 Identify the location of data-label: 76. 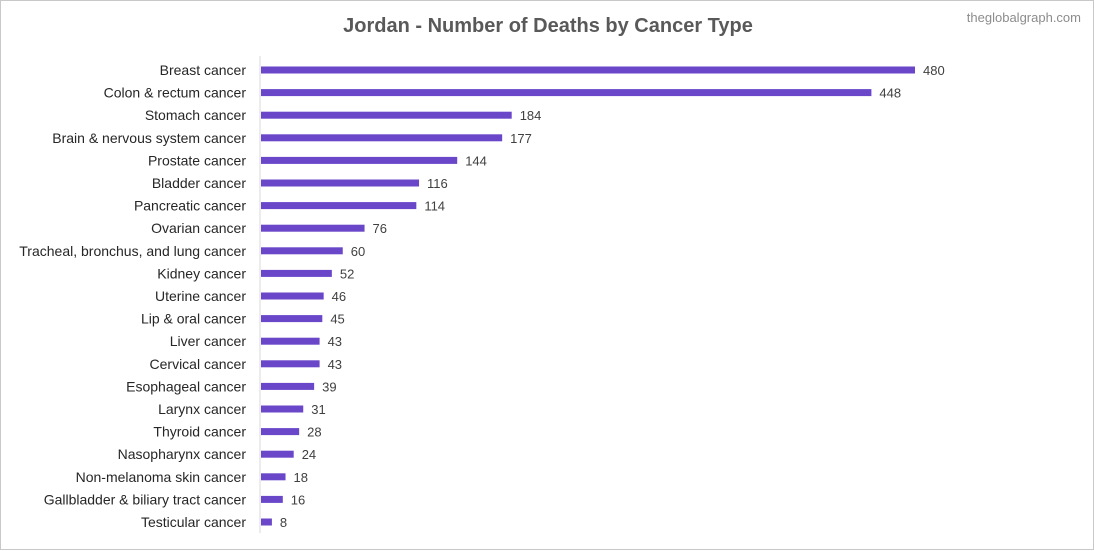
(380, 228).